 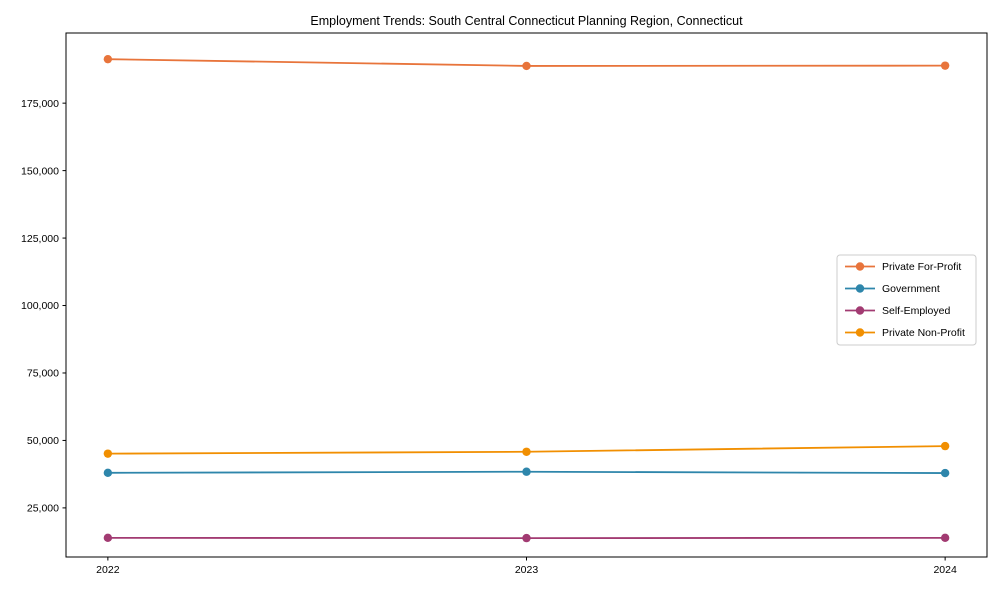 I want to click on y-axis-tick-label: 25,000, so click(x=43, y=509).